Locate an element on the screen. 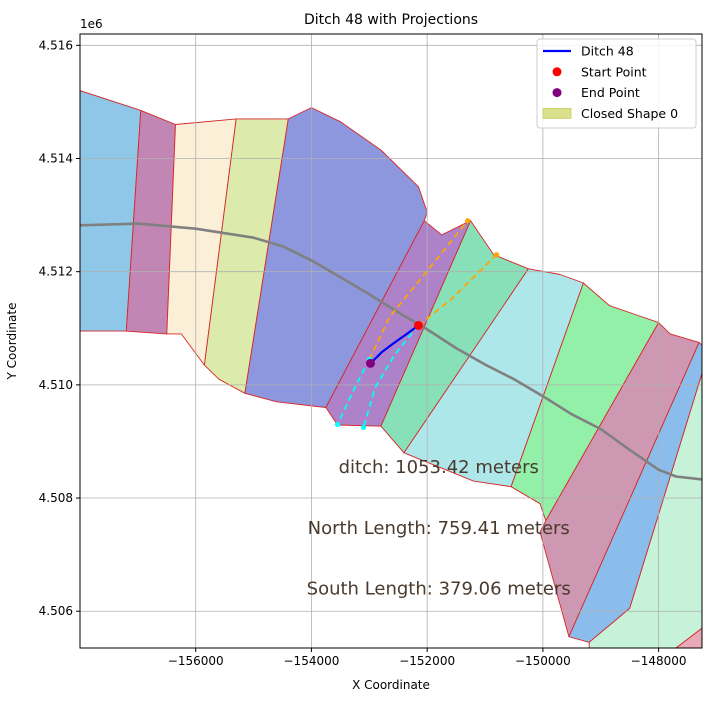 This screenshot has width=712, height=701. legend-label-1: Start Point is located at coordinates (614, 71).